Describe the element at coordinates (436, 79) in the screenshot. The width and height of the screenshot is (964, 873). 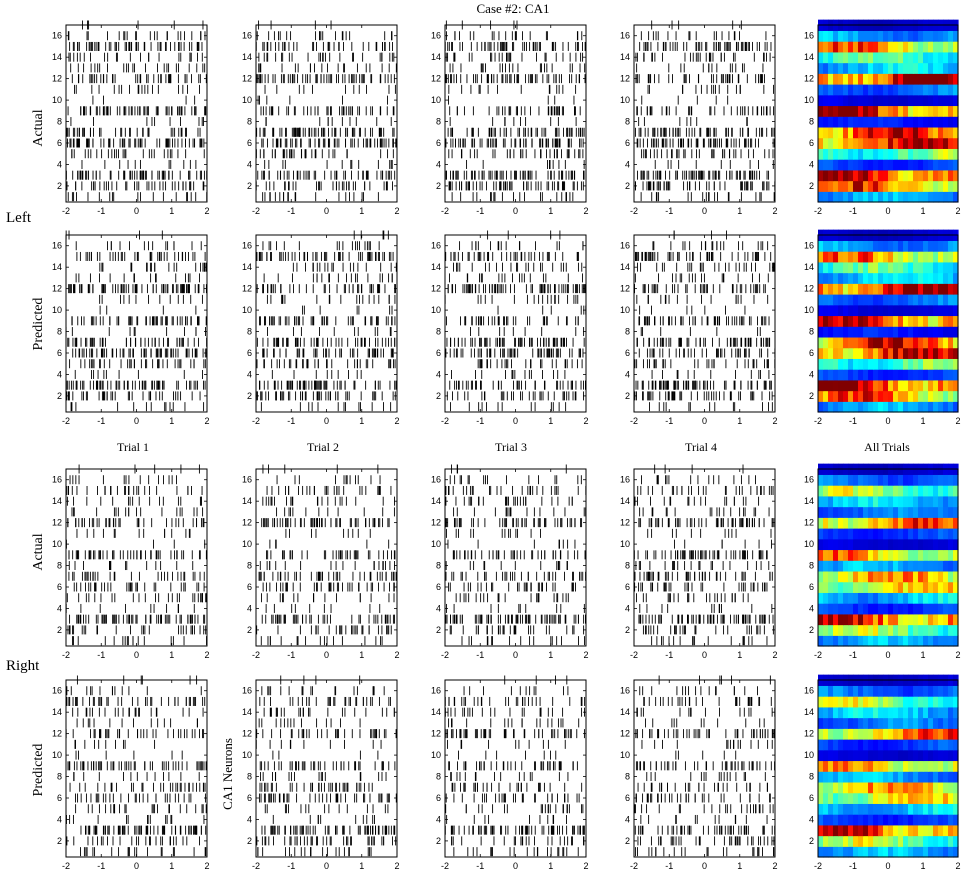
I see `left-actual-trial-3-y-tick-label: 12` at that location.